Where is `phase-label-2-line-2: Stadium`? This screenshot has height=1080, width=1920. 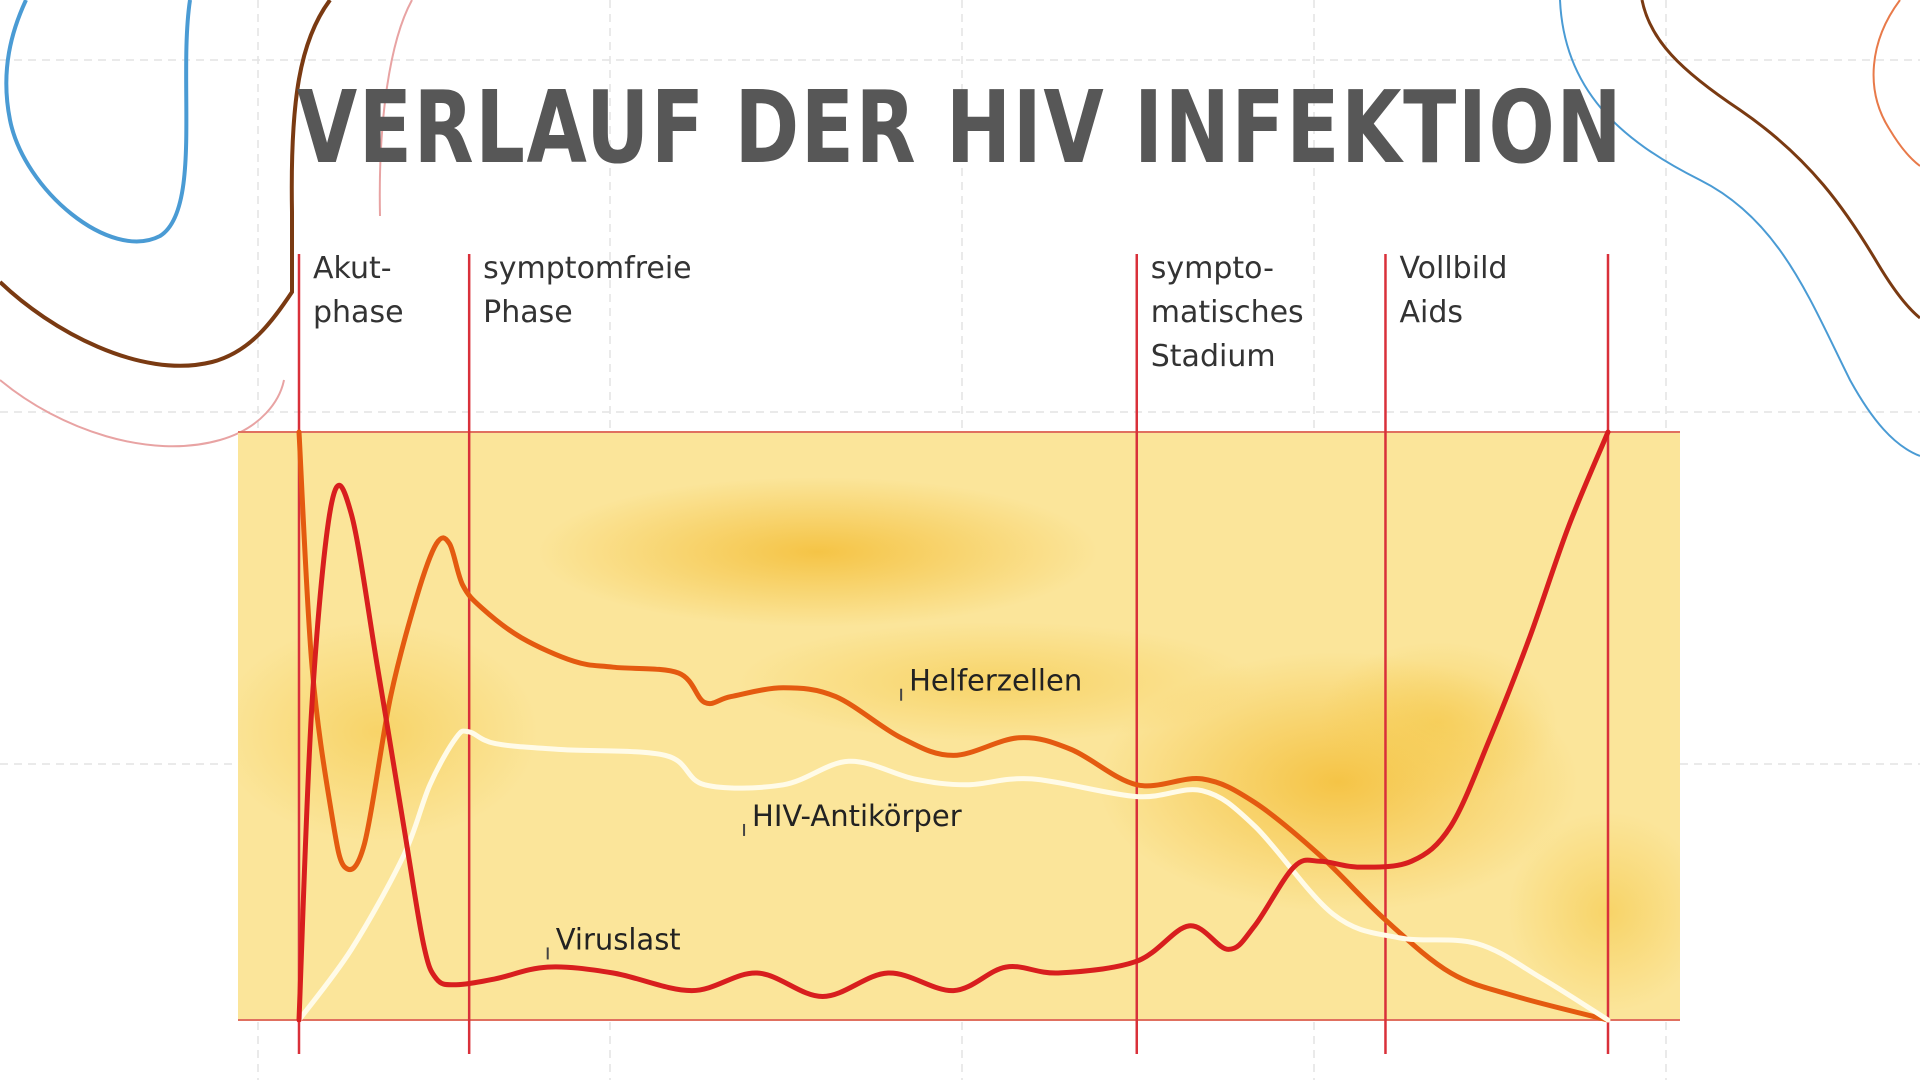
phase-label-2-line-2: Stadium is located at coordinates (1213, 356).